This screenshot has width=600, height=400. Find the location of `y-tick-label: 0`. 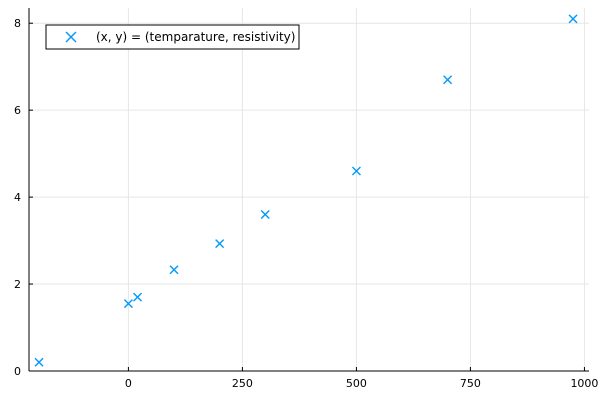

y-tick-label: 0 is located at coordinates (17, 371).